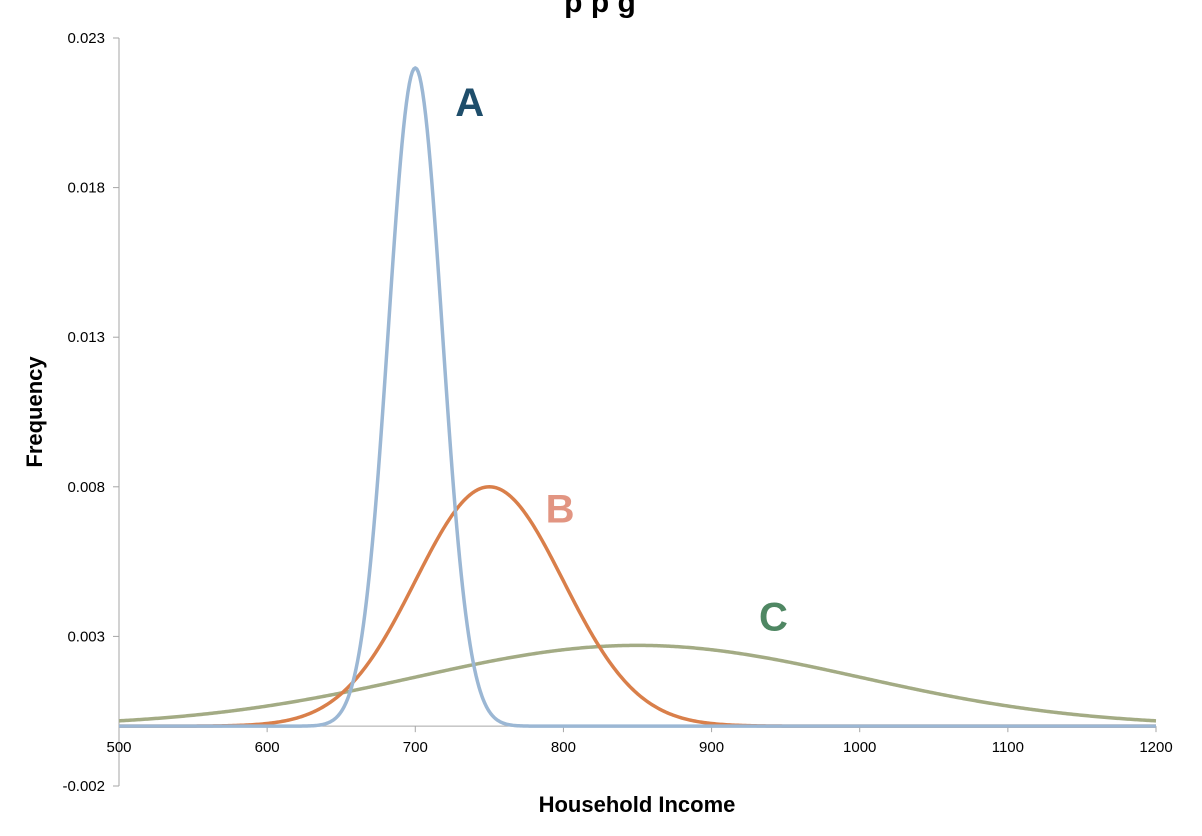 The height and width of the screenshot is (836, 1202). Describe the element at coordinates (34, 412) in the screenshot. I see `y-axis-title: Frequency` at that location.